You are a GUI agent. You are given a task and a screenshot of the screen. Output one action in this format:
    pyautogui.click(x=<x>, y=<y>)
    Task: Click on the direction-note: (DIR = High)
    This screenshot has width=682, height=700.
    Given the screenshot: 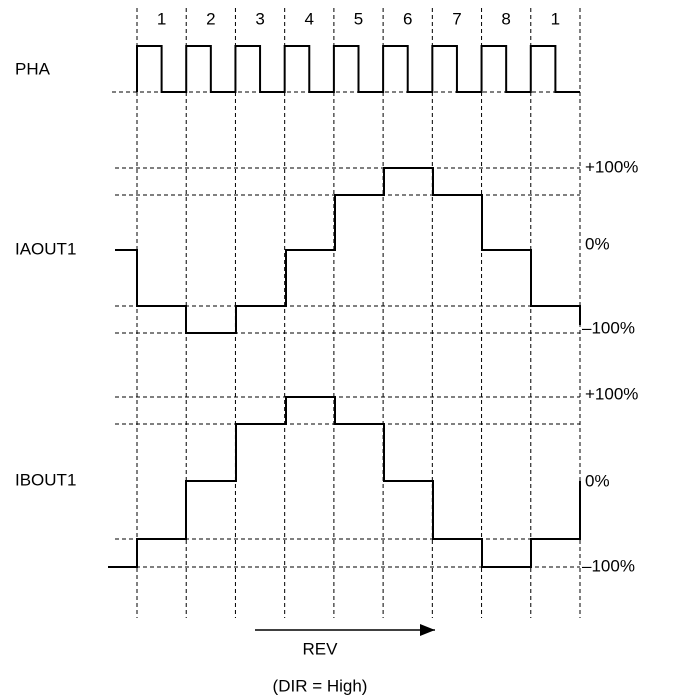 What is the action you would take?
    pyautogui.click(x=320, y=685)
    